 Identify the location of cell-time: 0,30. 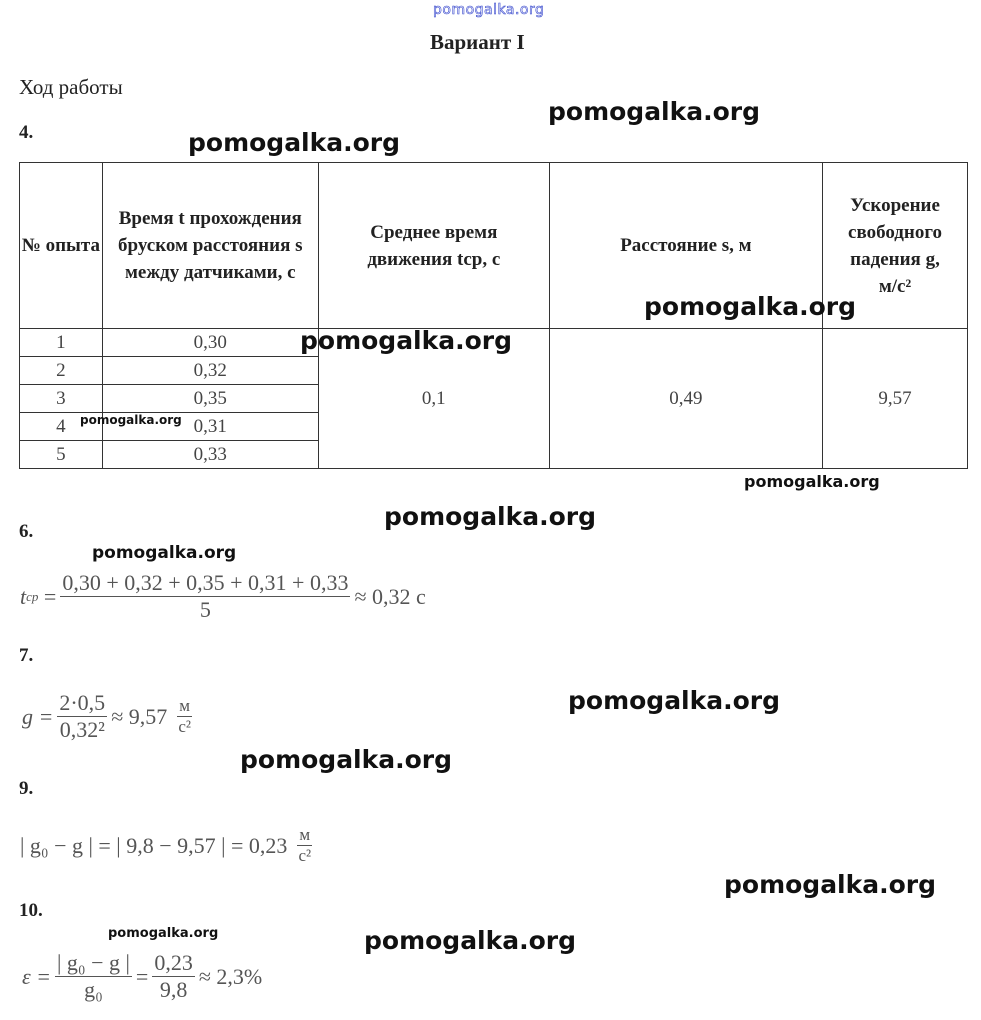
(210, 342).